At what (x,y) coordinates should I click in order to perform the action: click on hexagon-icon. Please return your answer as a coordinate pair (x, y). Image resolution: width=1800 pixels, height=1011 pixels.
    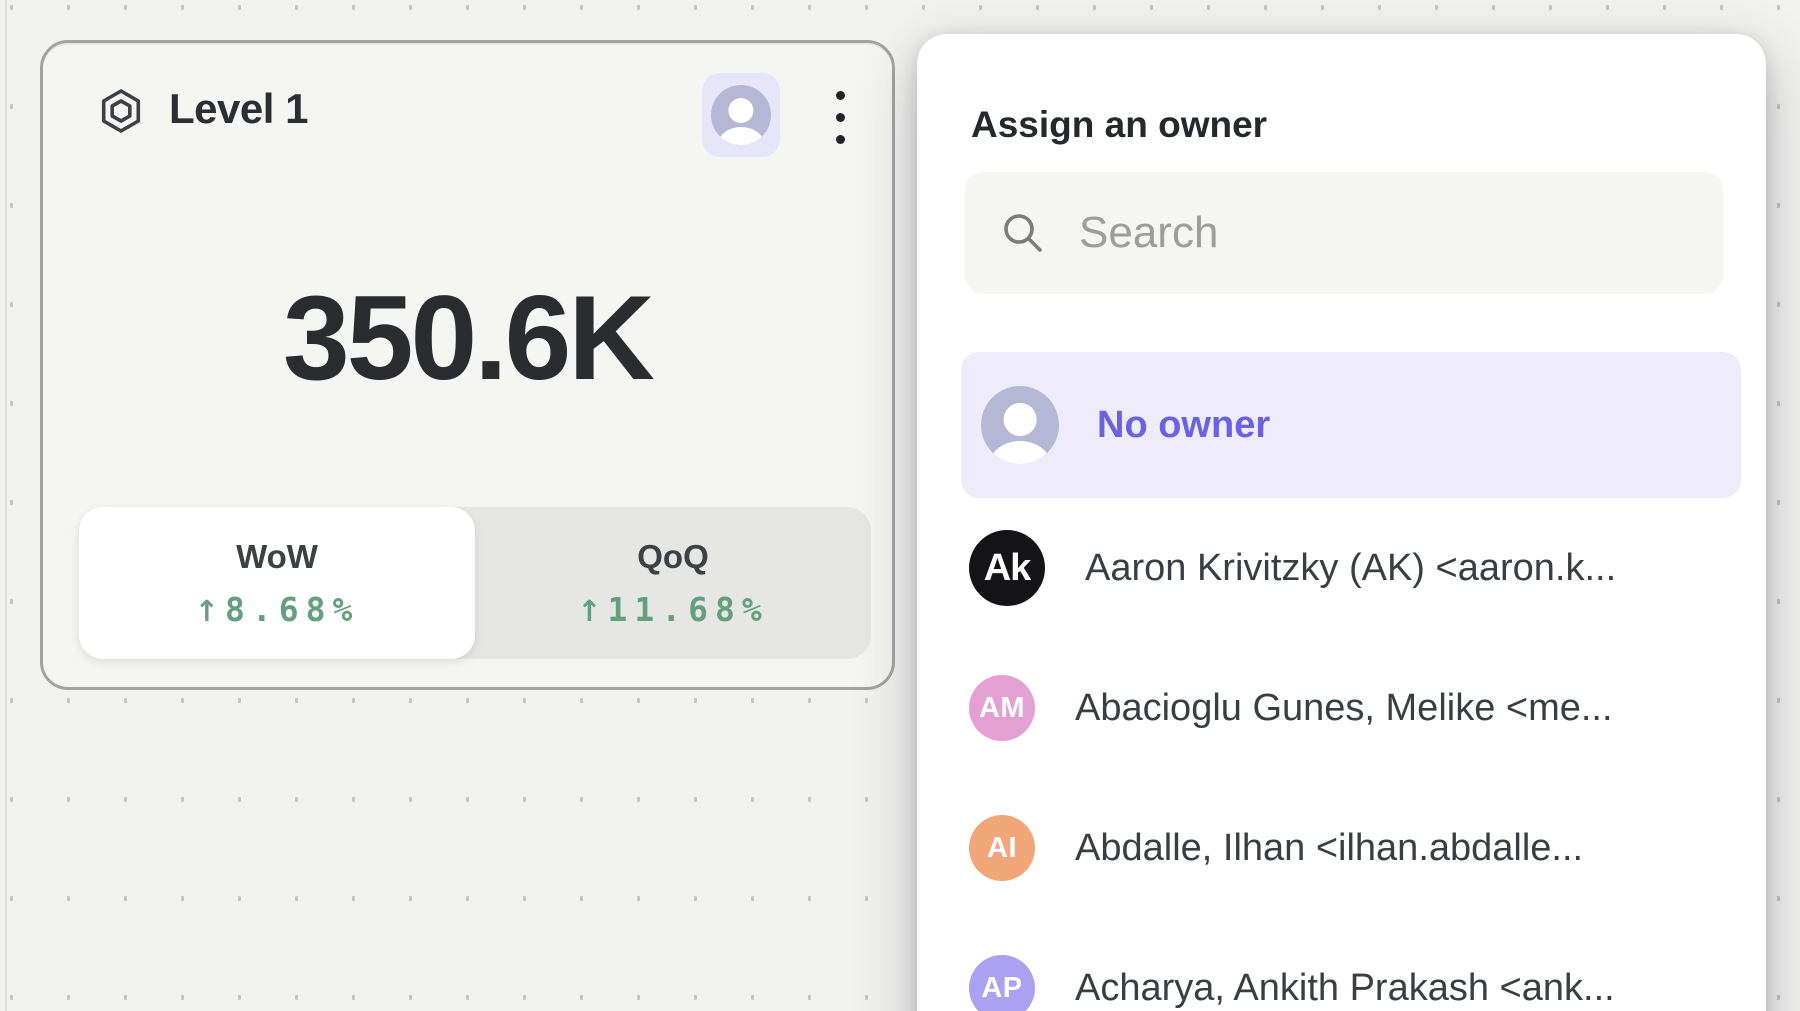
    Looking at the image, I should click on (121, 111).